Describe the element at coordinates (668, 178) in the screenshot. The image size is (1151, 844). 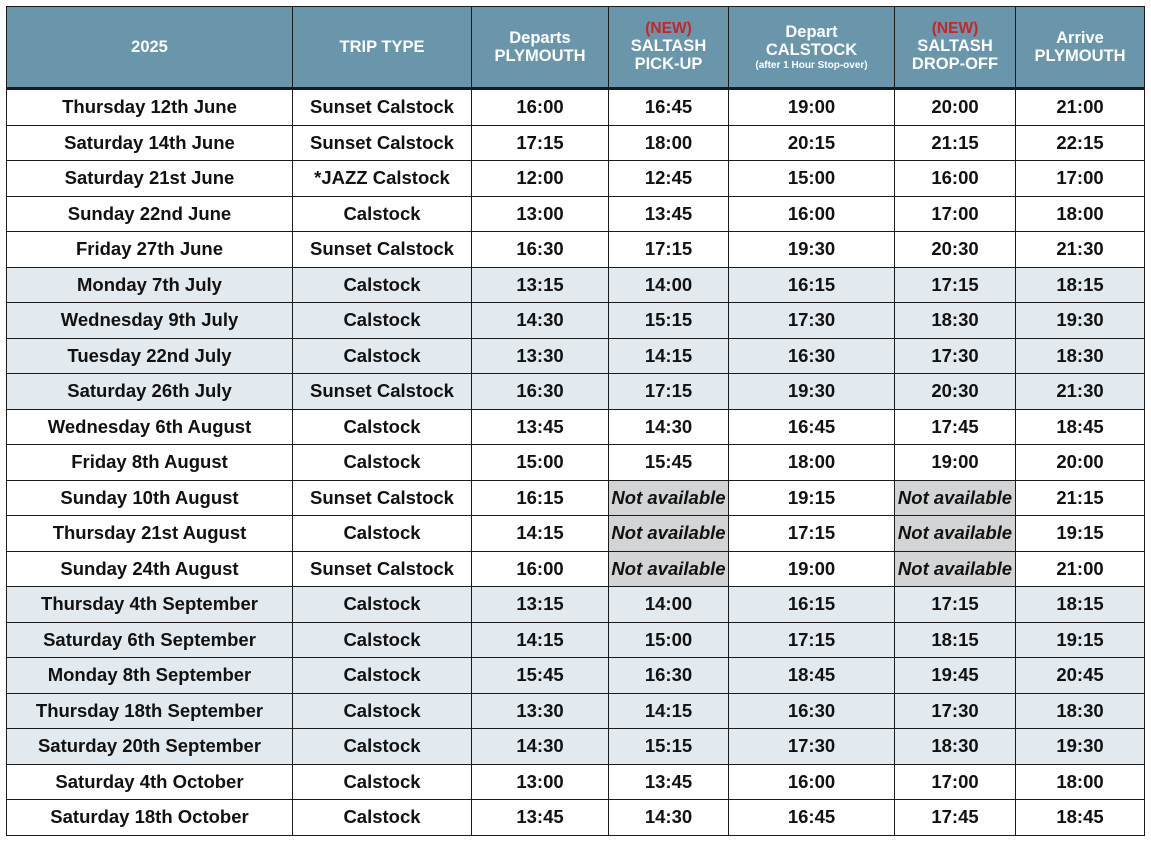
I see `pickup-cell: 12:45` at that location.